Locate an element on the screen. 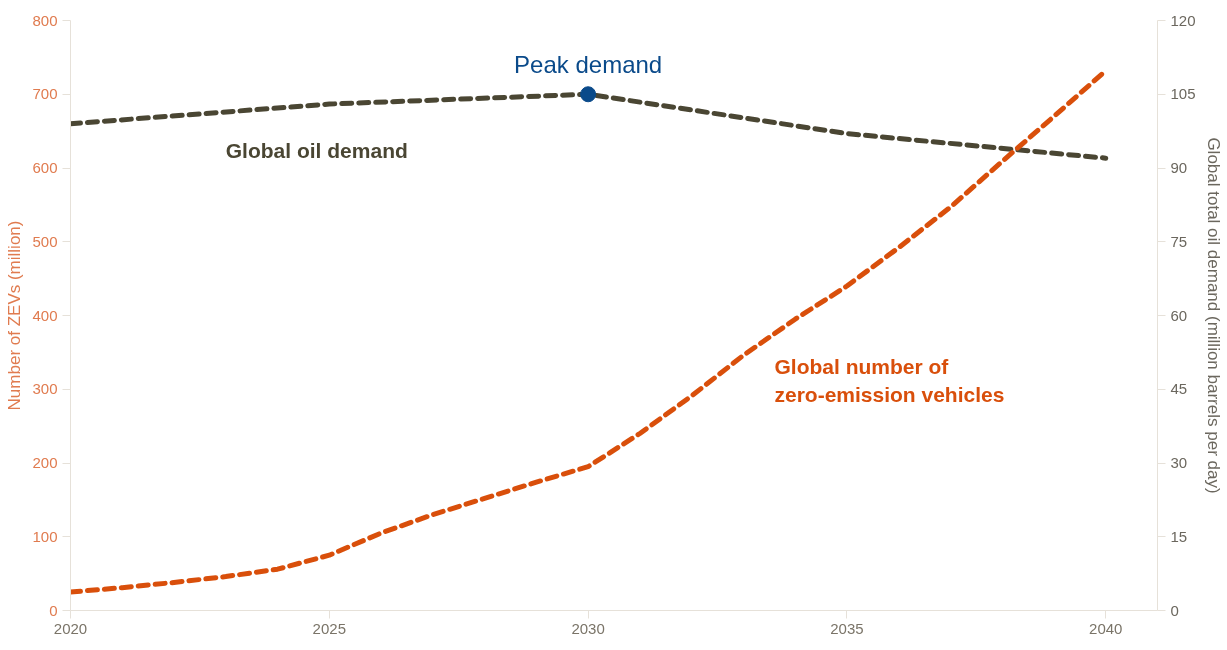  y2-tick-label: 15 is located at coordinates (1179, 536).